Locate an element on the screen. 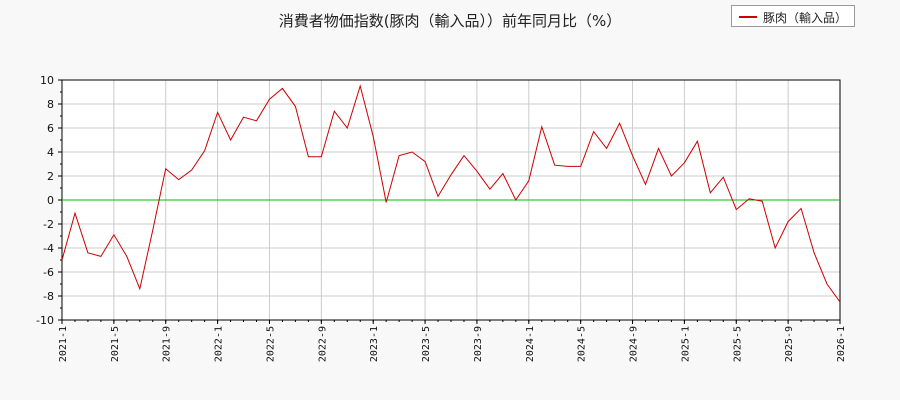  x-tick-label: 2023-1 is located at coordinates (374, 344).